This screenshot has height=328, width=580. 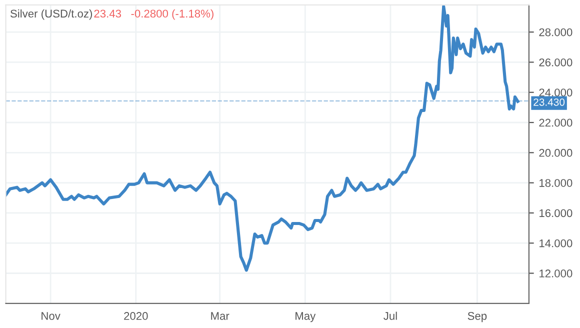 What do you see at coordinates (154, 14) in the screenshot?
I see `chart-subtitle: 23.43 -0.2800 (-1.18%)` at bounding box center [154, 14].